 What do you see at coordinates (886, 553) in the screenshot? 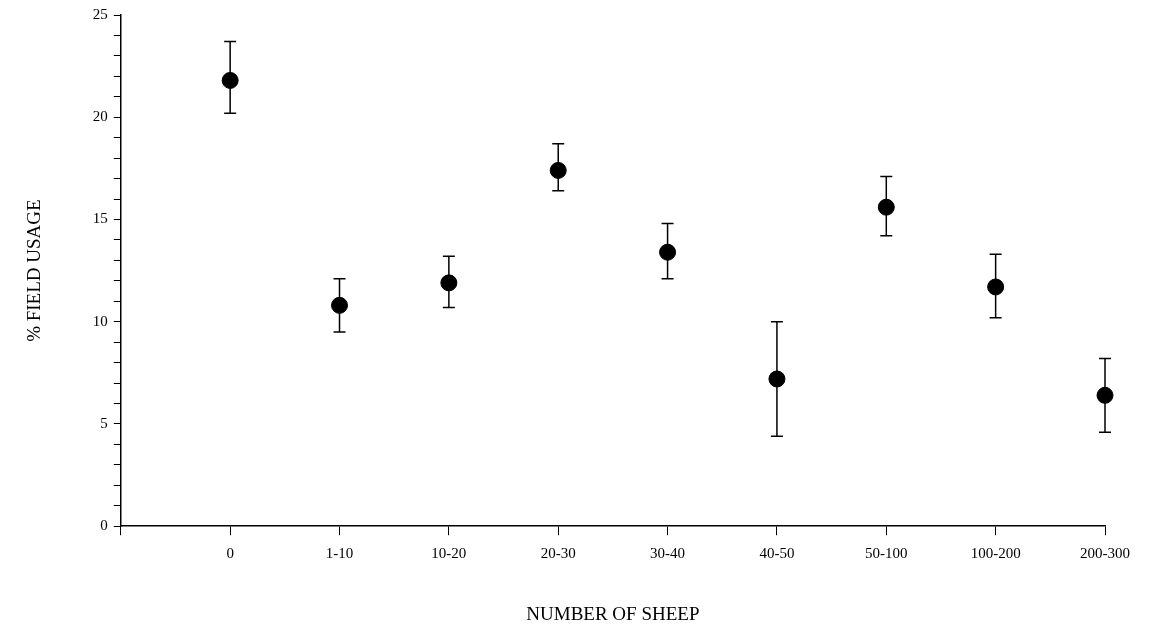
I see `x-tick-label: 50-100` at bounding box center [886, 553].